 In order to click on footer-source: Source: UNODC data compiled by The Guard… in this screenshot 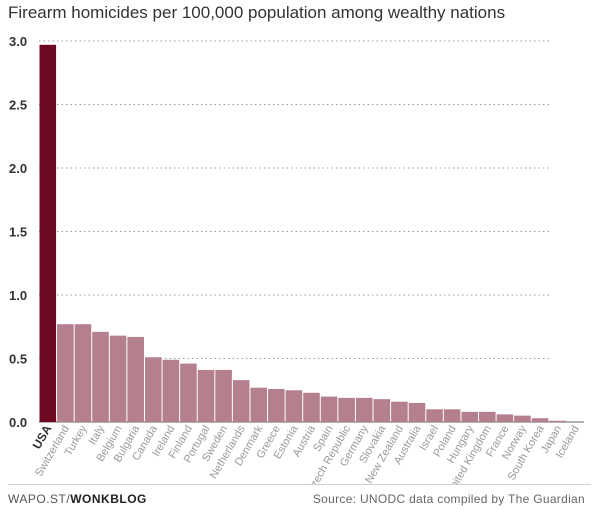, I will do `click(448, 499)`.